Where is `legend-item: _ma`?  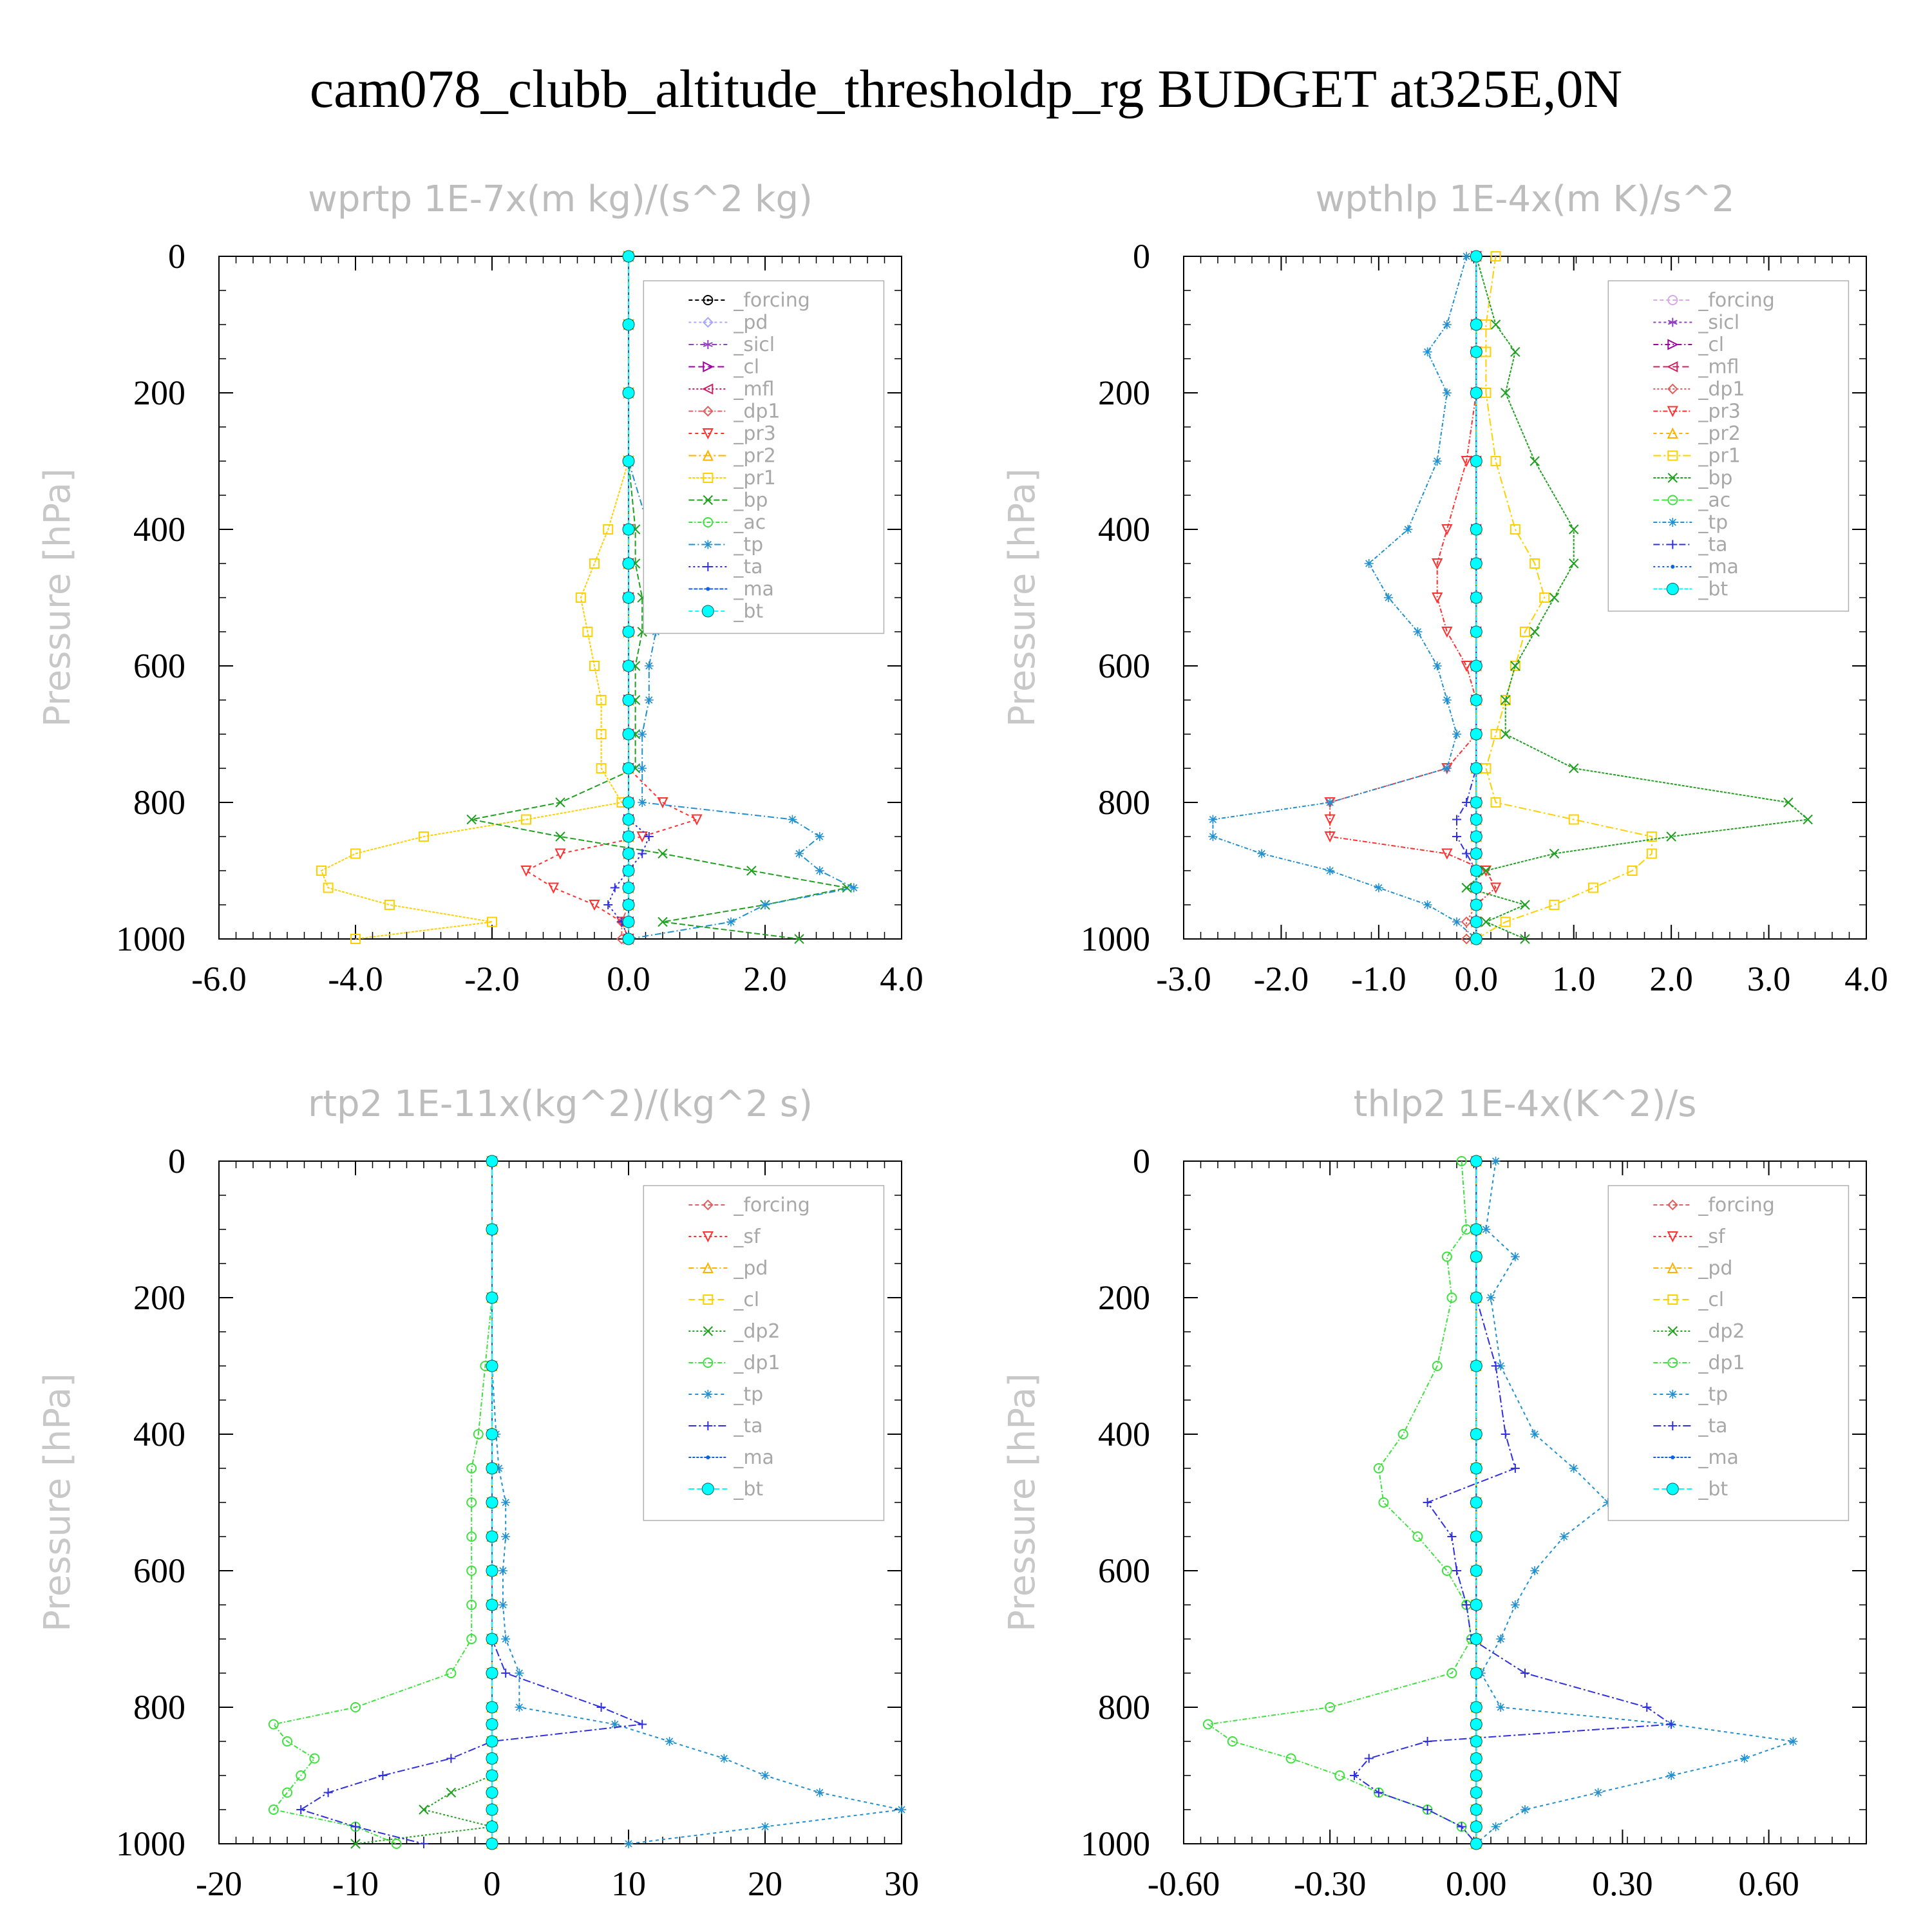 legend-item: _ma is located at coordinates (1696, 567).